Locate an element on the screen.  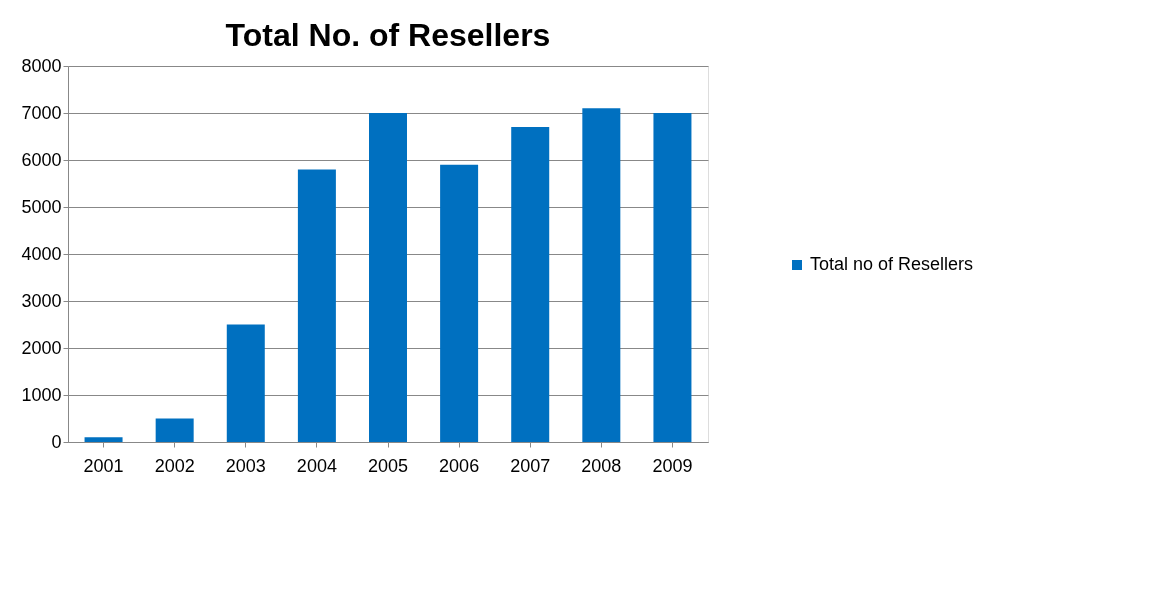
y-tick-label: 3000 is located at coordinates (41, 300).